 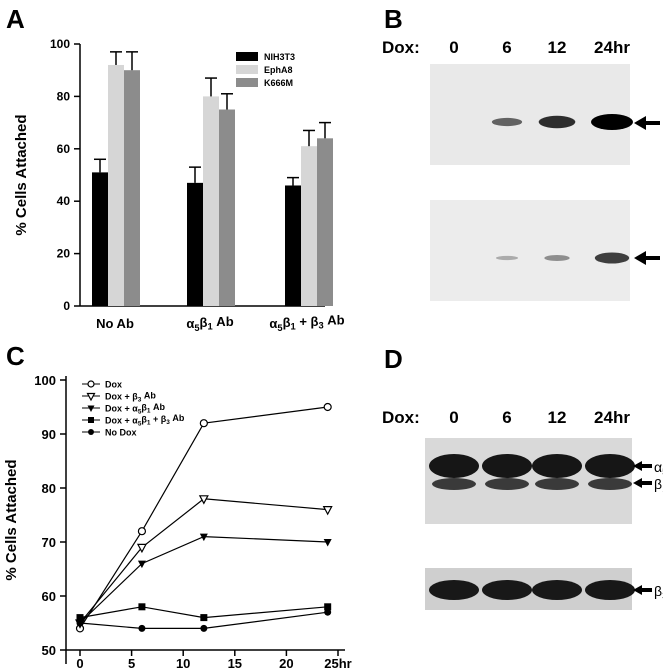 What do you see at coordinates (130, 397) in the screenshot?
I see `legend-label: Dox + β3​ Ab` at bounding box center [130, 397].